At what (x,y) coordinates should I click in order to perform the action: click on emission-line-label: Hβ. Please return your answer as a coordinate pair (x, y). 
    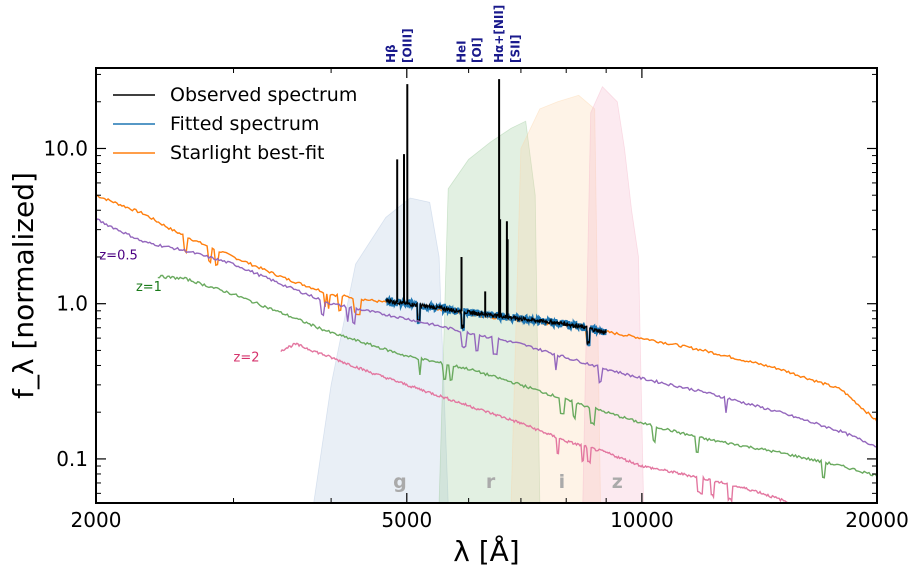
    Looking at the image, I should click on (391, 53).